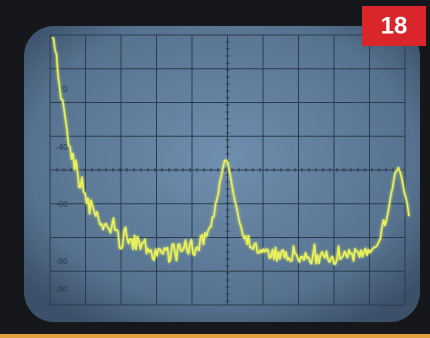 The height and width of the screenshot is (338, 430). Describe the element at coordinates (215, 336) in the screenshot. I see `bottom-strip` at that location.